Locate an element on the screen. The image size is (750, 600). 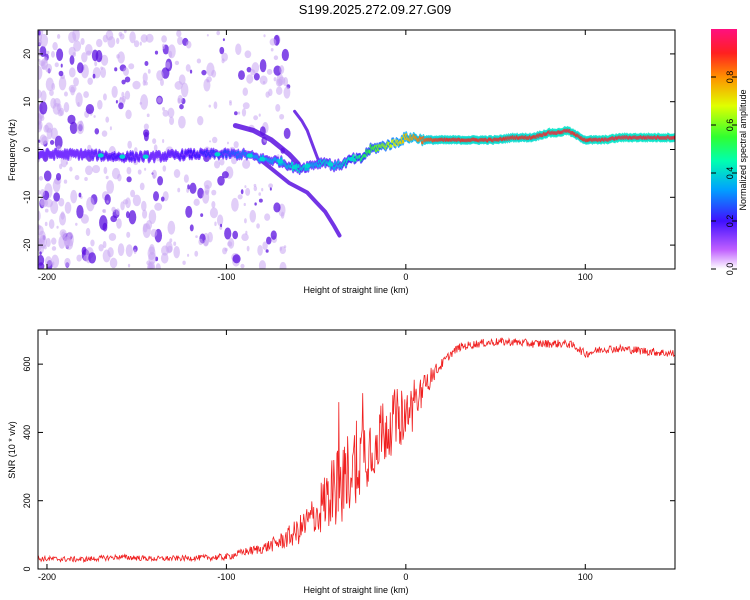
colorbar-label: Normalized spectral amplitude is located at coordinates (743, 149).